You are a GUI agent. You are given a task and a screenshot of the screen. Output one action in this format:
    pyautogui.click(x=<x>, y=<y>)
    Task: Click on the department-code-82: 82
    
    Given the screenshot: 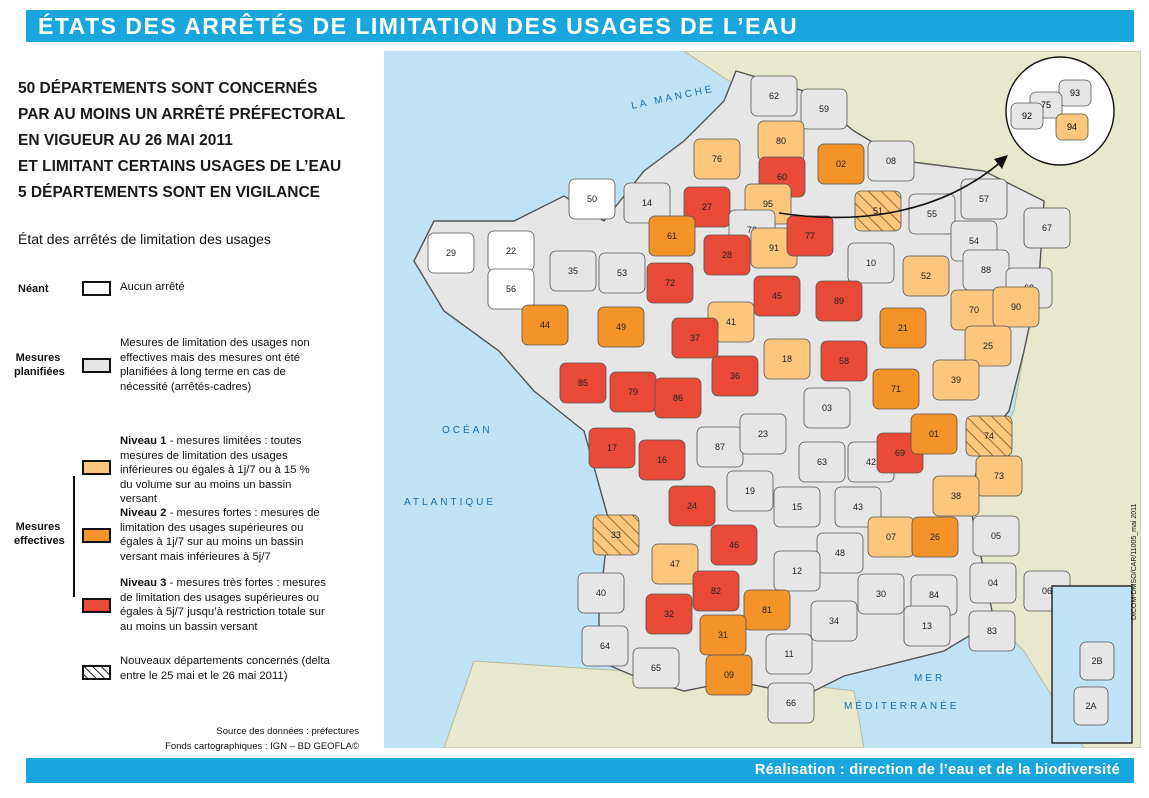 What is the action you would take?
    pyautogui.click(x=716, y=591)
    